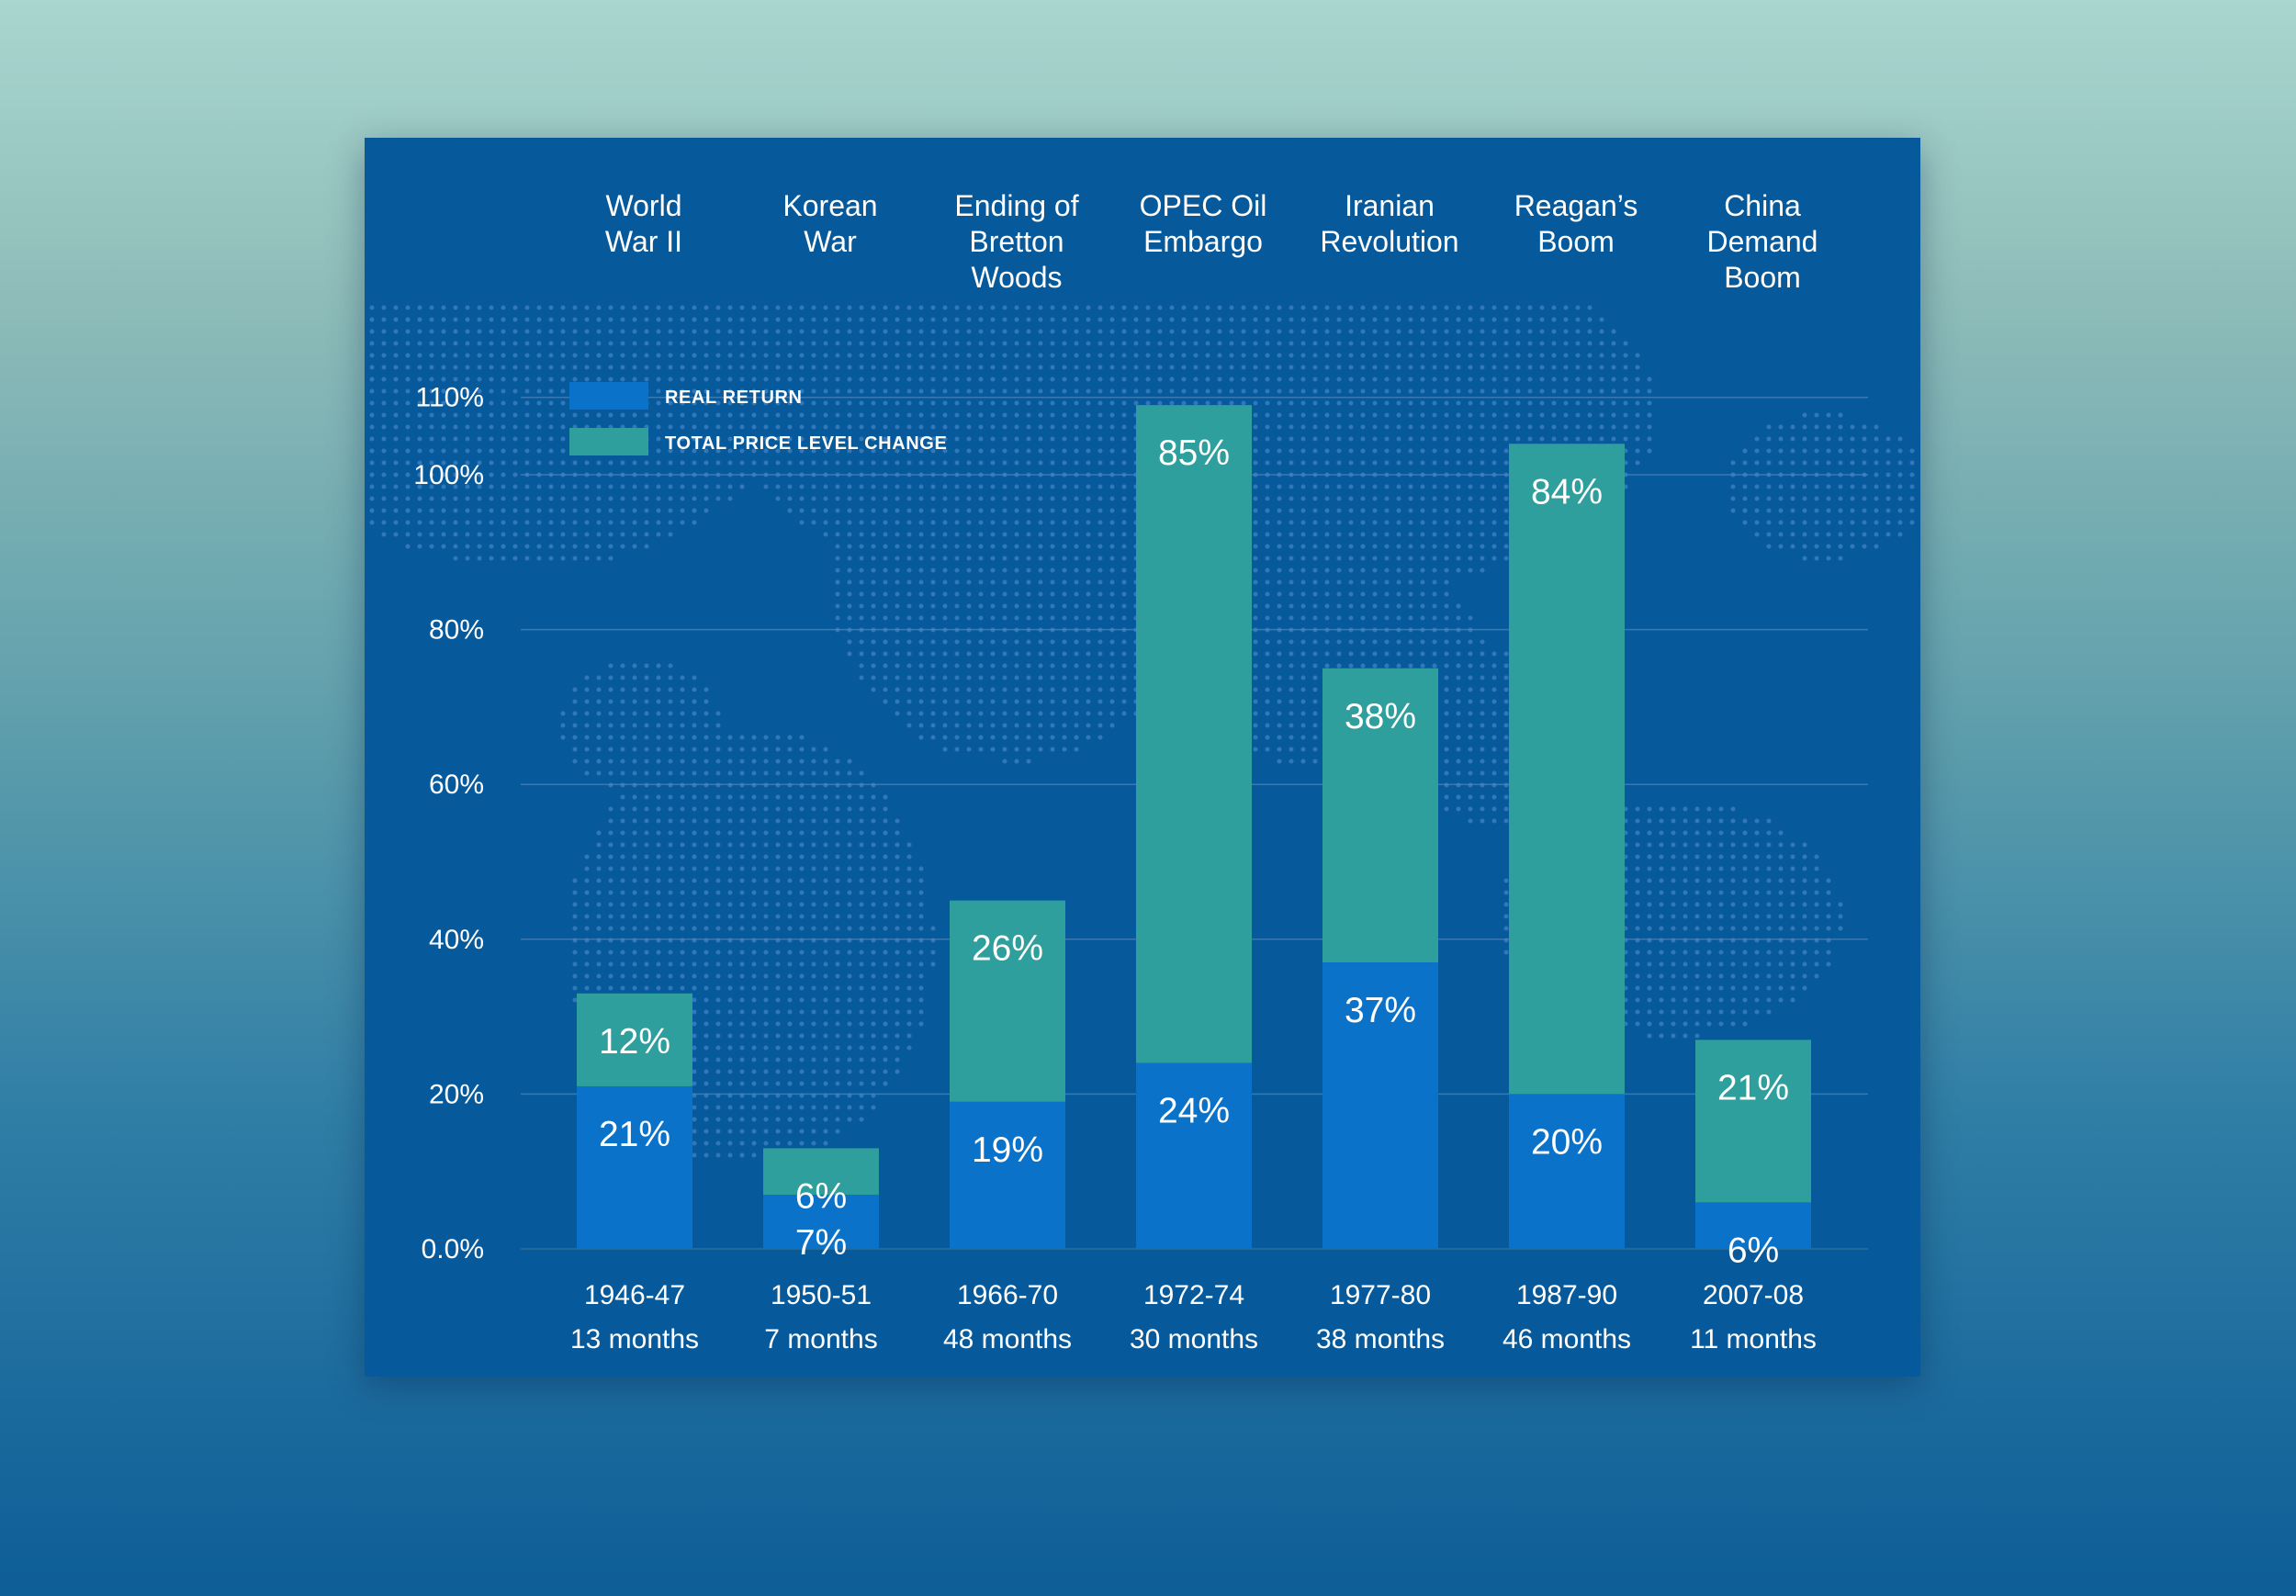 This screenshot has height=1596, width=2296. What do you see at coordinates (608, 441) in the screenshot?
I see `legend-swatch-price-level-change` at bounding box center [608, 441].